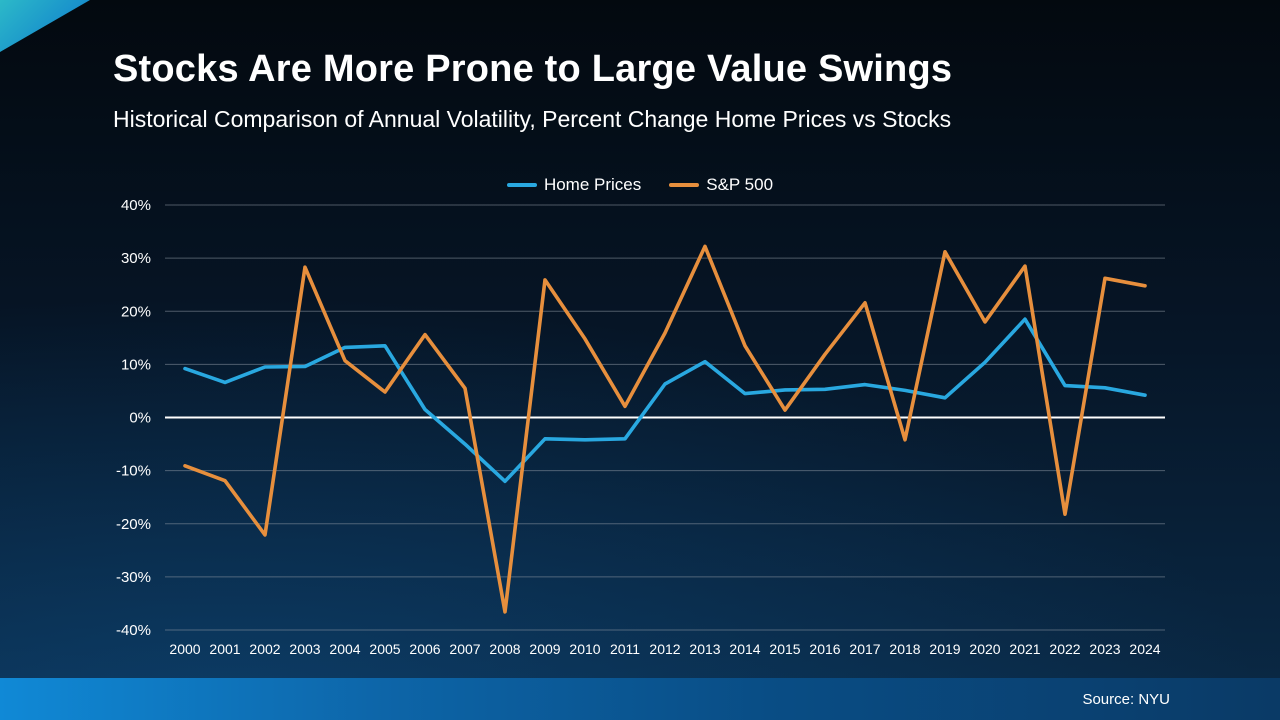  What do you see at coordinates (704, 649) in the screenshot?
I see `x-tick-label: 2013` at bounding box center [704, 649].